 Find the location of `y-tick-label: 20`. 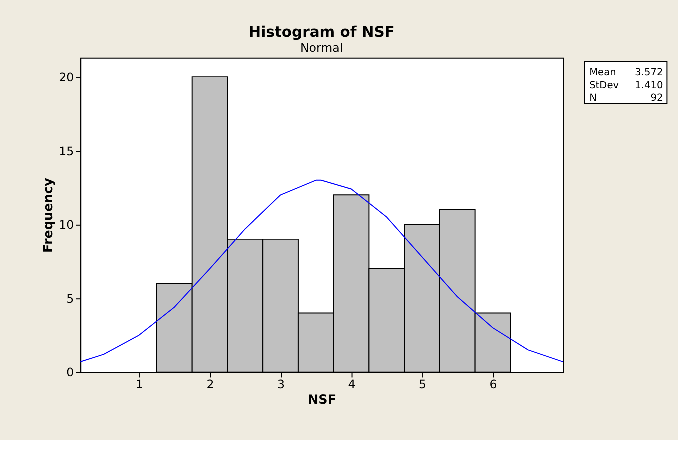

y-tick-label: 20 is located at coordinates (66, 77).